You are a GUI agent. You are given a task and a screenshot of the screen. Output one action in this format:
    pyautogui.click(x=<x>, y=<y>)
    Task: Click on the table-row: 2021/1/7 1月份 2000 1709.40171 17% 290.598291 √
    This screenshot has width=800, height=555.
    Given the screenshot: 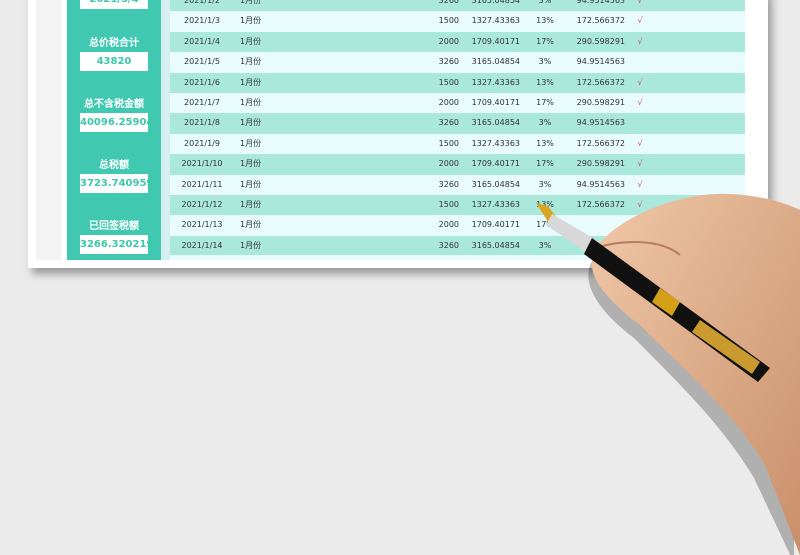 What is the action you would take?
    pyautogui.click(x=457, y=103)
    